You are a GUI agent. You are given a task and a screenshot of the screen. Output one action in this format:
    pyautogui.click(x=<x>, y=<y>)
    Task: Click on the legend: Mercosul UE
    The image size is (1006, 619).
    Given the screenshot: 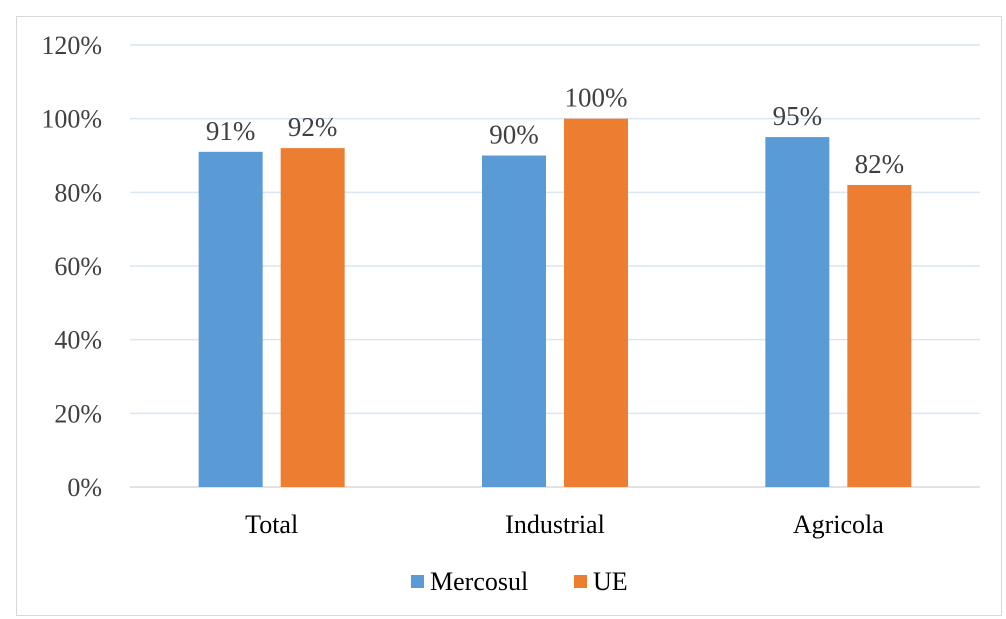 What is the action you would take?
    pyautogui.click(x=519, y=581)
    